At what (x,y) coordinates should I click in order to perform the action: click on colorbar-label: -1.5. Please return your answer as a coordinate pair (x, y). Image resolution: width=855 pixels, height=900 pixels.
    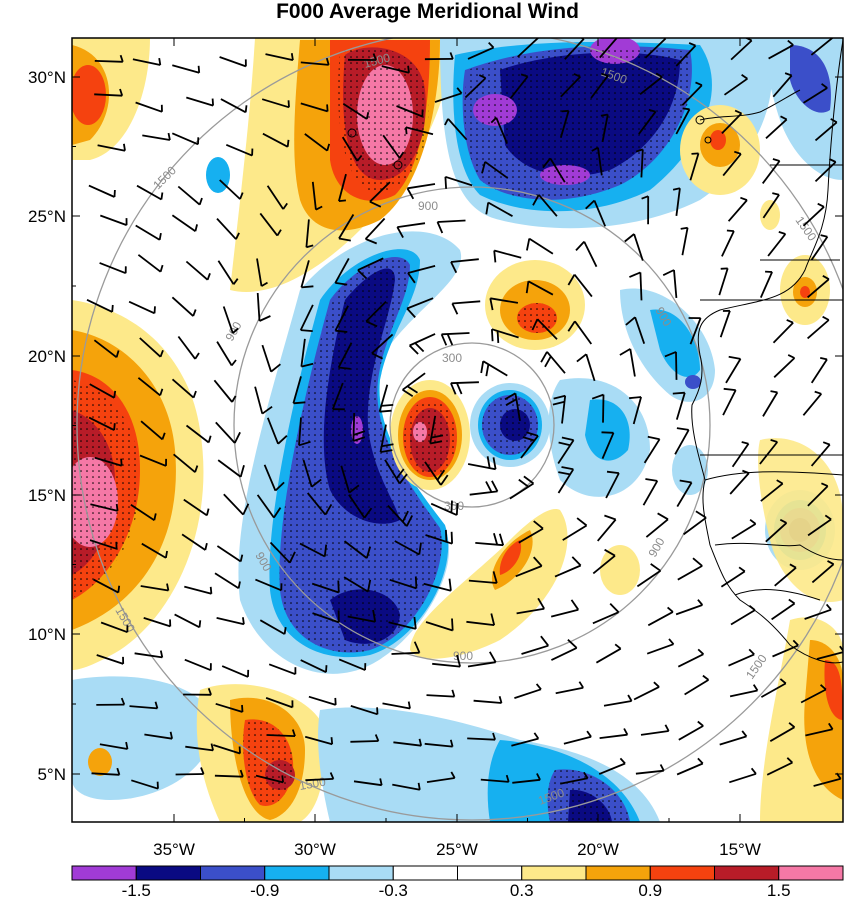
    Looking at the image, I should click on (136, 890).